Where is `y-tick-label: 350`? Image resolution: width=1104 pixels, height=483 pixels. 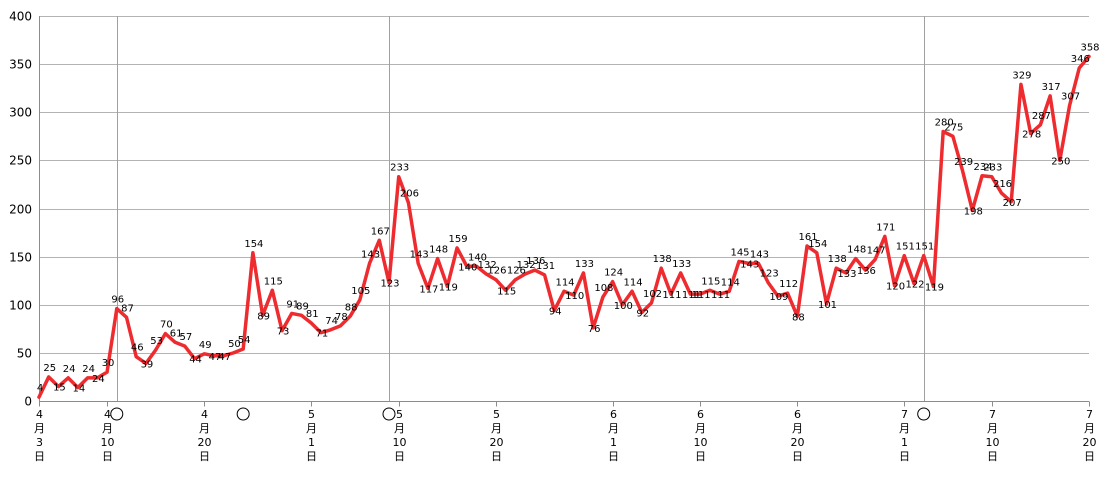 y-tick-label: 350 is located at coordinates (20, 65).